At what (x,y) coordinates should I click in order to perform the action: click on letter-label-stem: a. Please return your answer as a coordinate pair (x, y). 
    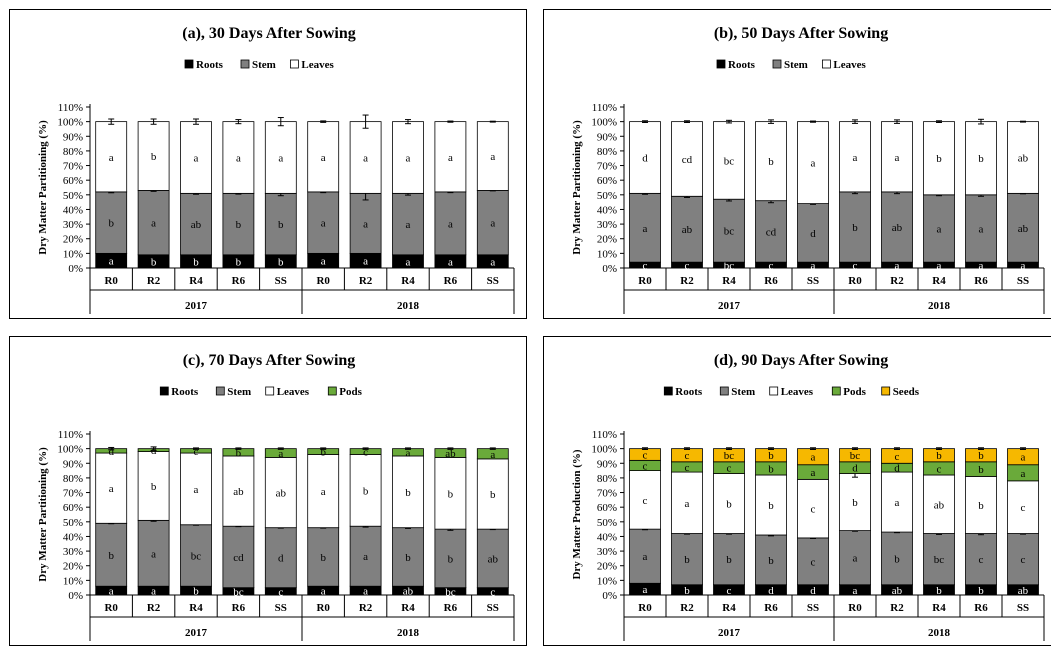
    Looking at the image, I should click on (645, 557).